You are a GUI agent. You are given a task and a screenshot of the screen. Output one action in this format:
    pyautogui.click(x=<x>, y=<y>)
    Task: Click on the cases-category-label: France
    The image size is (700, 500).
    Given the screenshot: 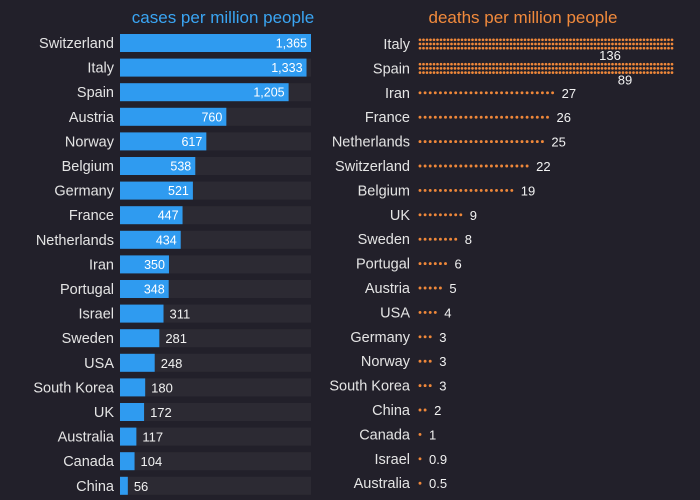 What is the action you would take?
    pyautogui.click(x=91, y=216)
    